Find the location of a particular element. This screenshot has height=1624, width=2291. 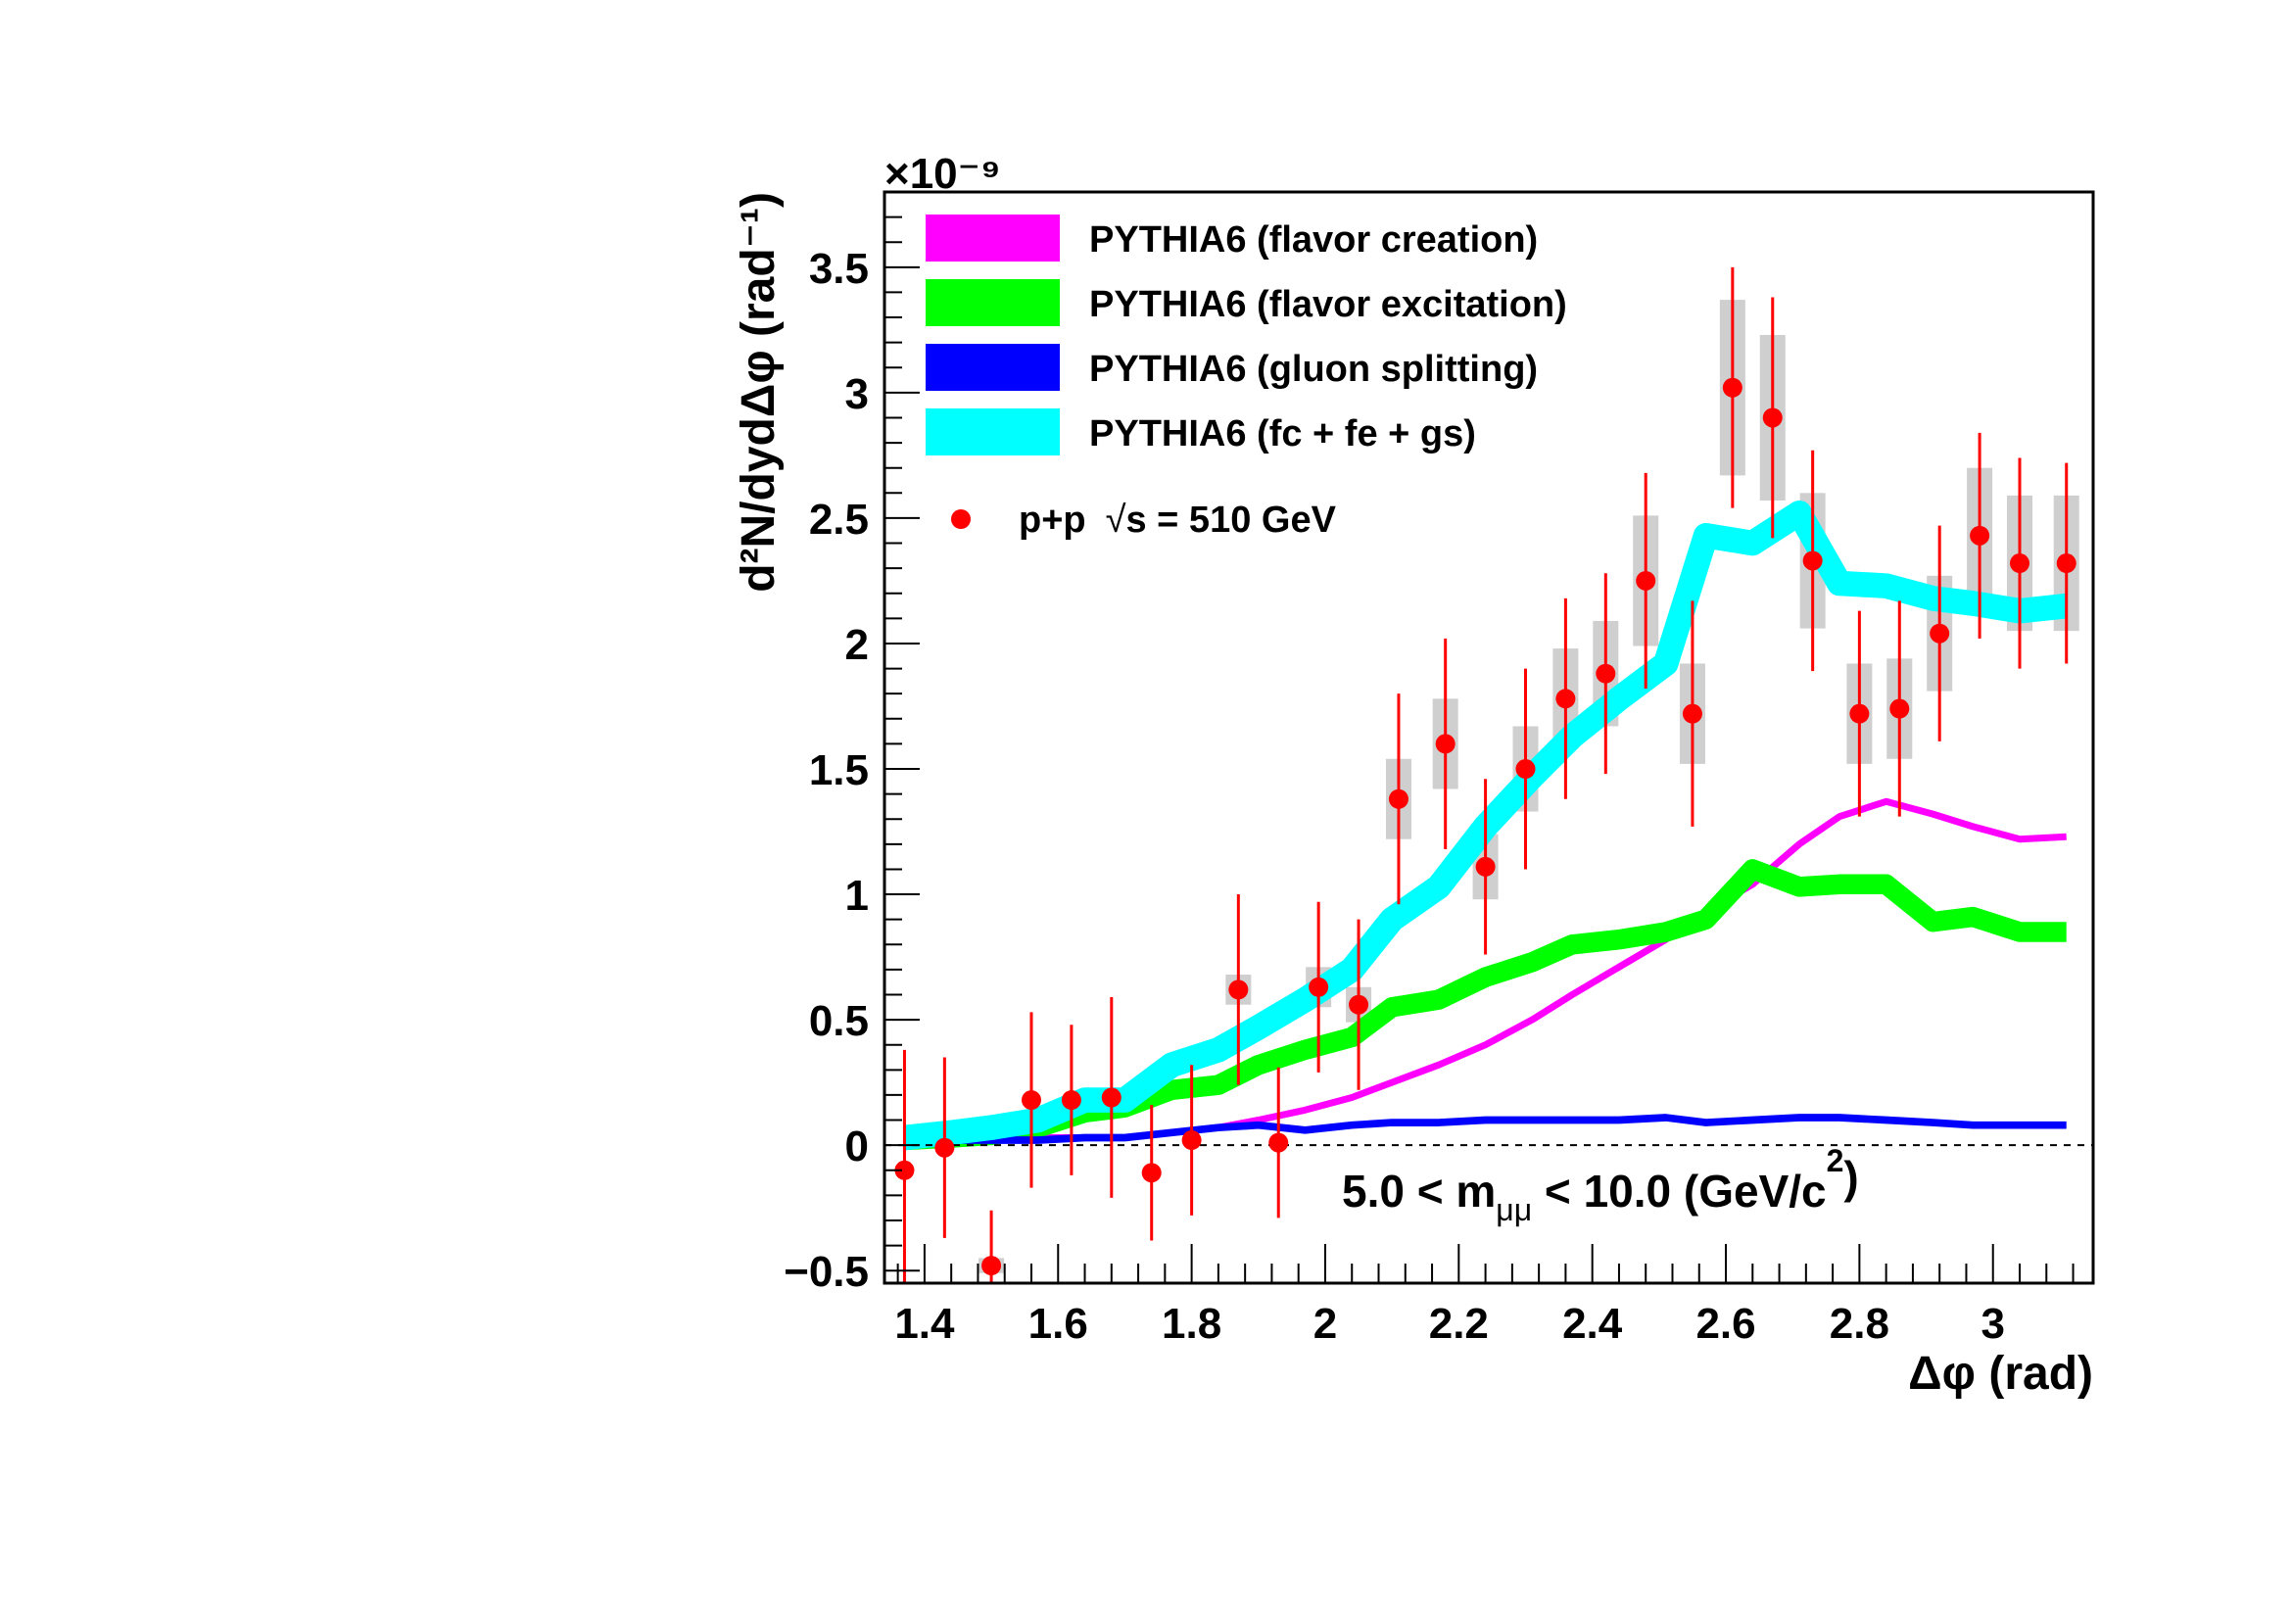

legend-label-3: PYTHIA6 (gluon splitting) is located at coordinates (1313, 369).